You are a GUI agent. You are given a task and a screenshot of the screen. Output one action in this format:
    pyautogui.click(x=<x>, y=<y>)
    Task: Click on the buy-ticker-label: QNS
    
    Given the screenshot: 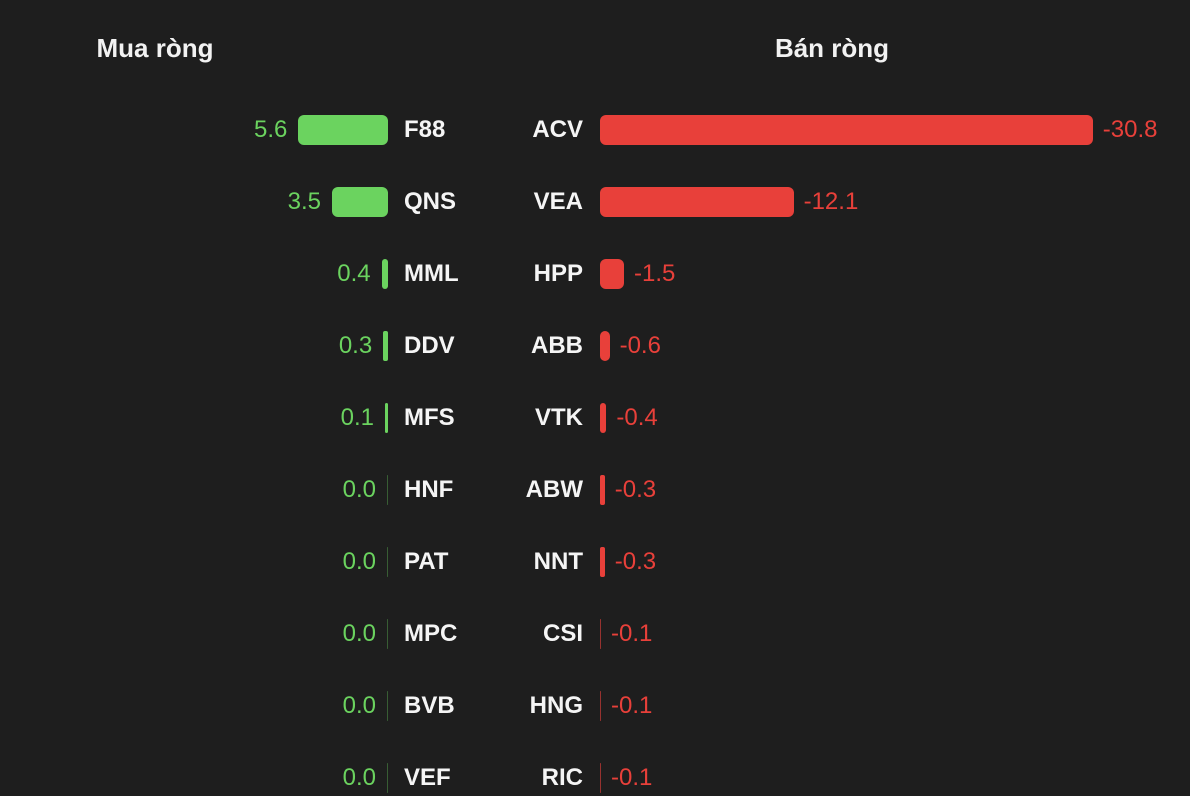 What is the action you would take?
    pyautogui.click(x=430, y=201)
    